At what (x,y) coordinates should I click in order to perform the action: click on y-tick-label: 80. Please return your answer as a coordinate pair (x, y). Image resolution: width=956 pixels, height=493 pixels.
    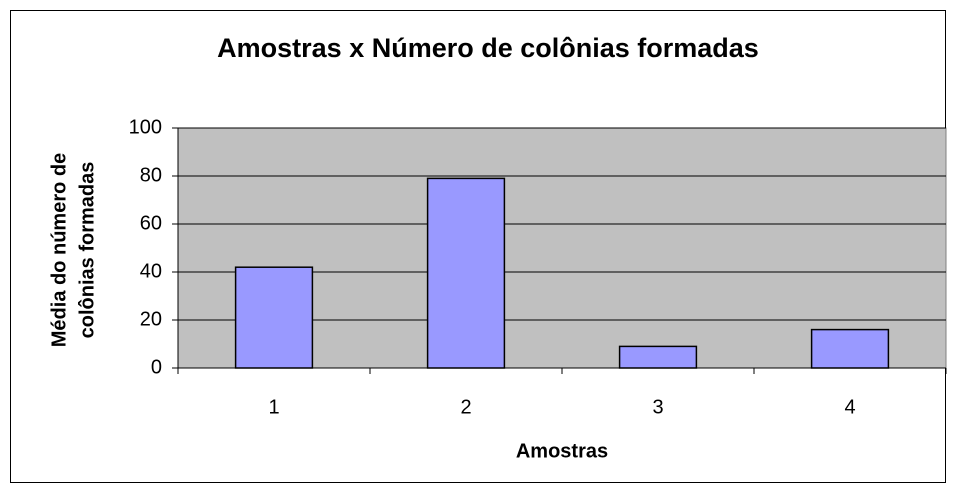
    Looking at the image, I should click on (151, 175).